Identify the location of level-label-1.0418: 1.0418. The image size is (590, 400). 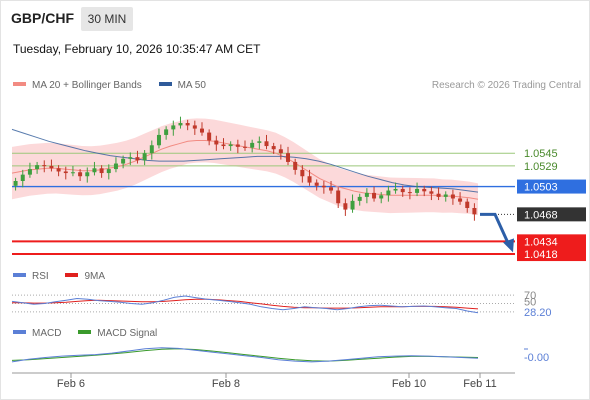
(541, 255).